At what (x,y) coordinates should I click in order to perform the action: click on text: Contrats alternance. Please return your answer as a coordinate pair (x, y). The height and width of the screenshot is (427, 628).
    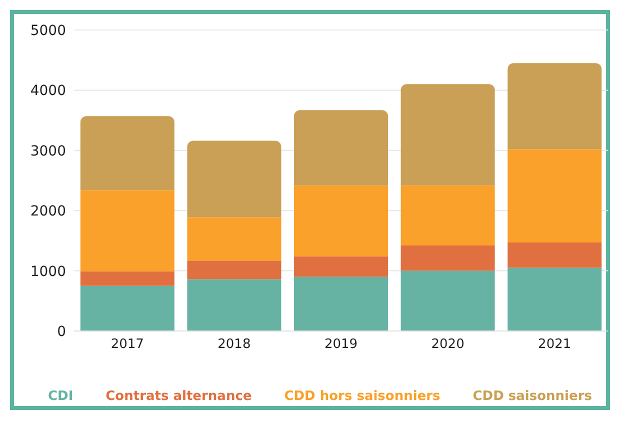
    Looking at the image, I should click on (179, 396).